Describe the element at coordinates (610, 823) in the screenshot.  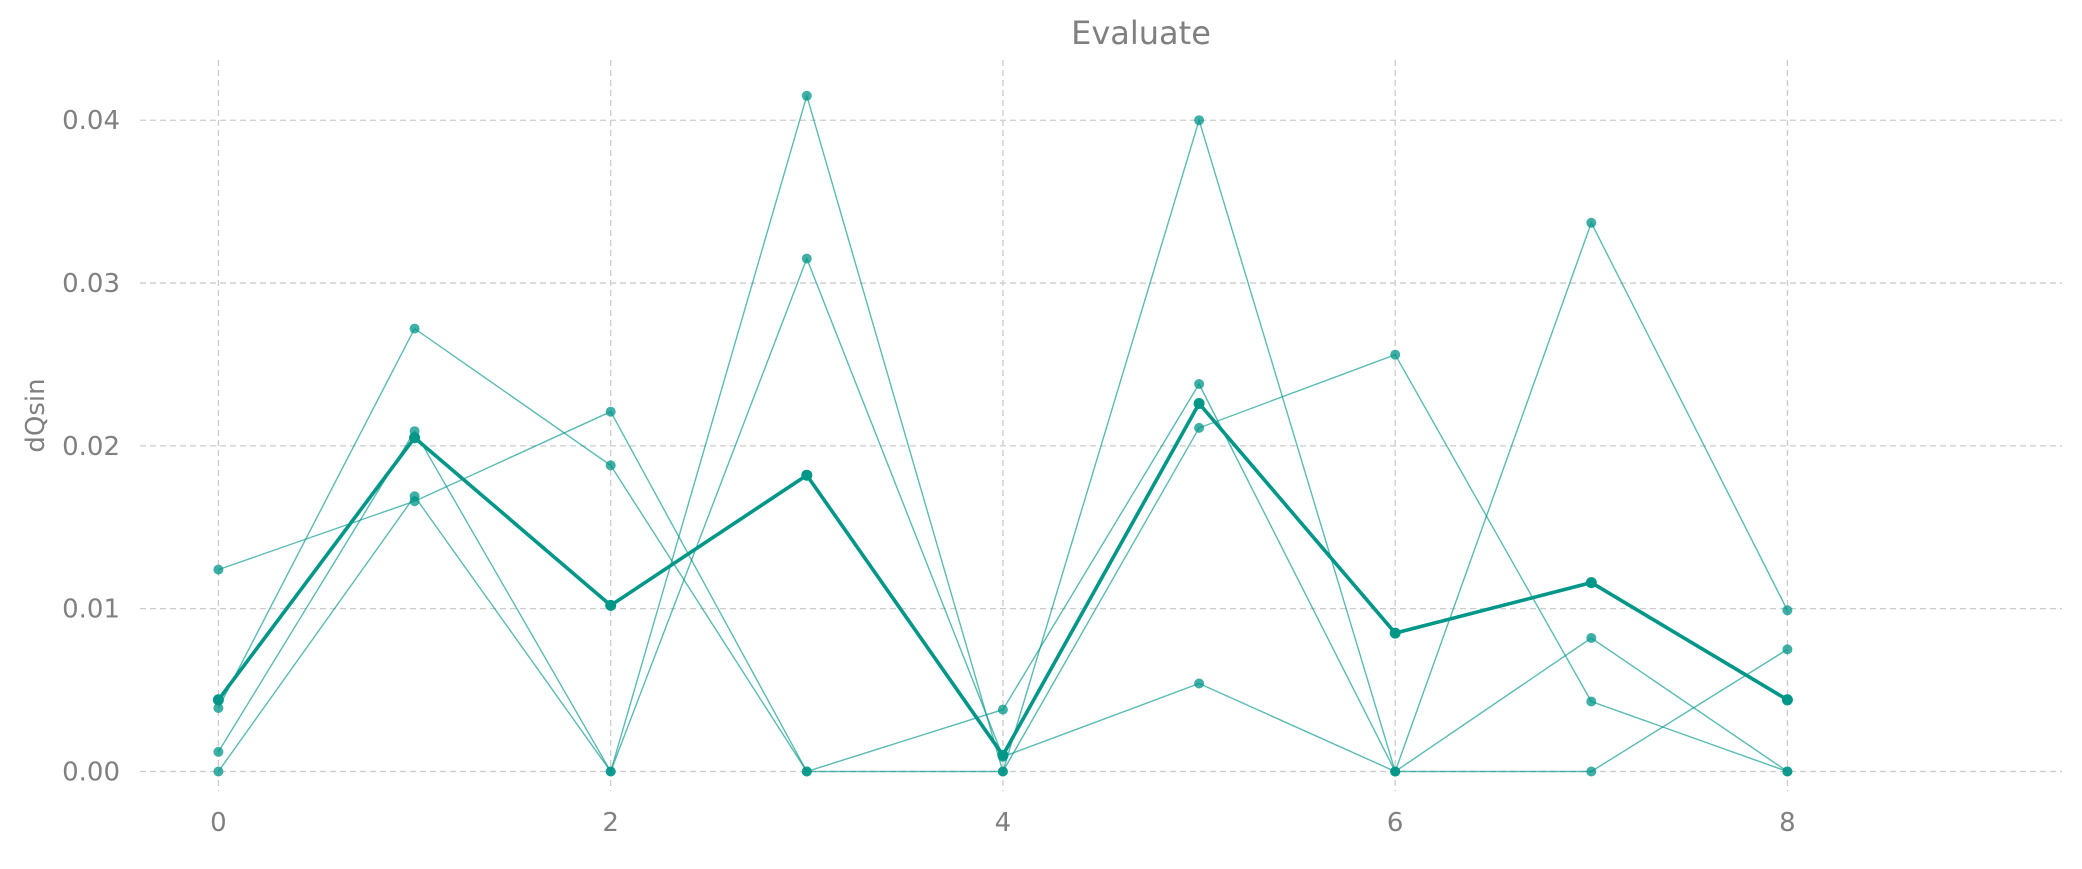
I see `x-tick-label: 2` at that location.